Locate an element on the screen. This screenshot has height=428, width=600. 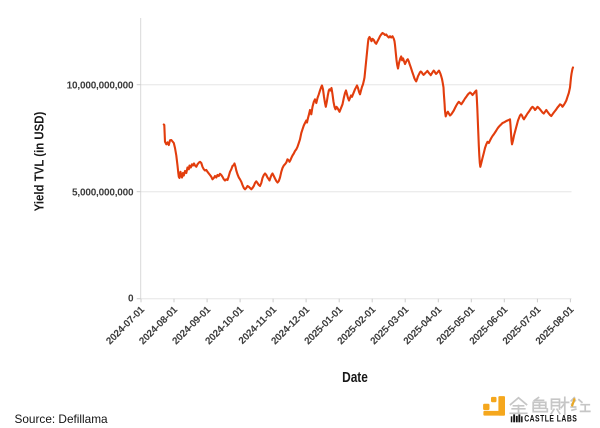
svg-text: Source: Defillama is located at coordinates (62, 419).